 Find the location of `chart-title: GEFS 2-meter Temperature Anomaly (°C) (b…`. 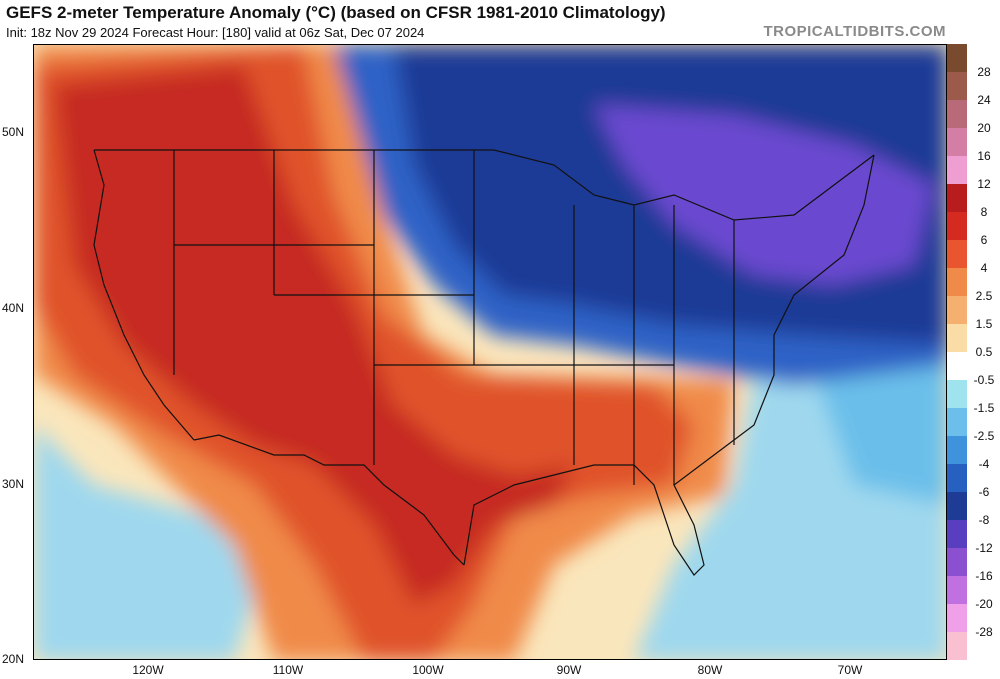

chart-title: GEFS 2-meter Temperature Anomaly (°C) (b… is located at coordinates (336, 12).